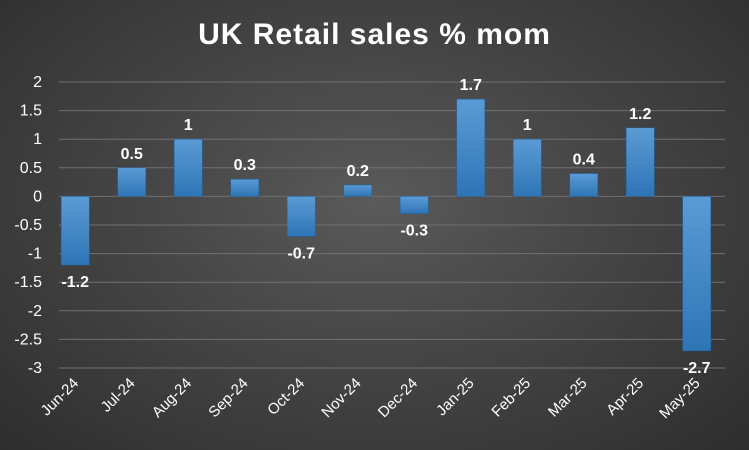  I want to click on x-tick-label: Jun-24, so click(60, 397).